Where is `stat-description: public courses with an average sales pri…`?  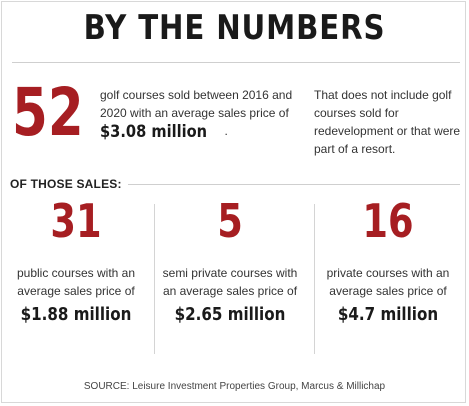 stat-description: public courses with an average sales pri… is located at coordinates (76, 282).